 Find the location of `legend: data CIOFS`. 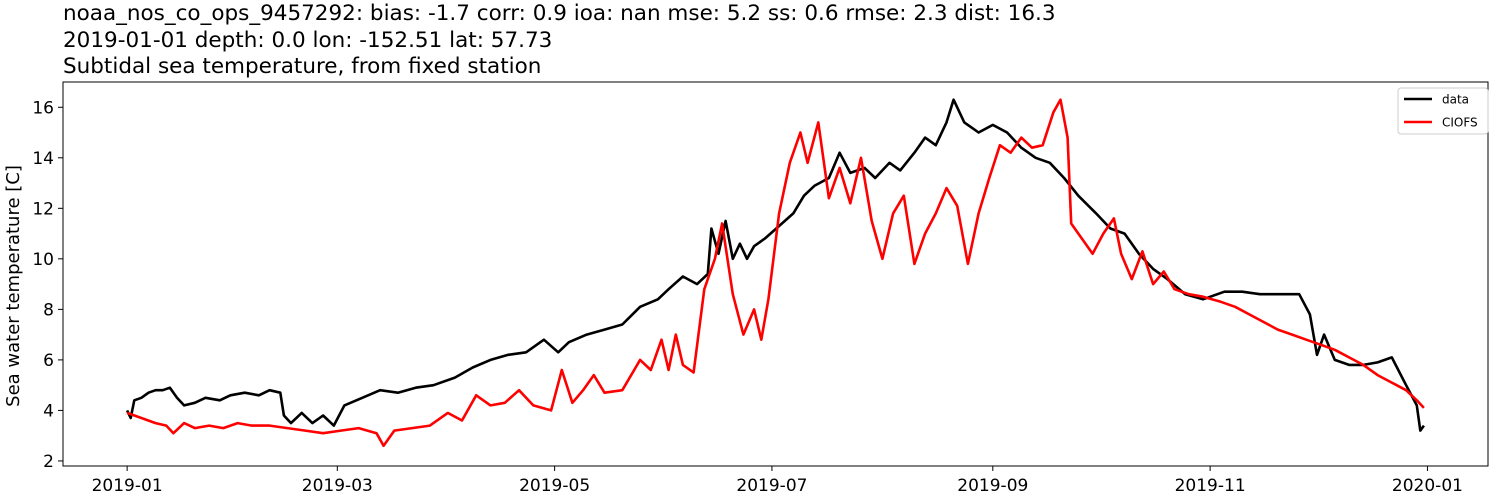

legend: data CIOFS is located at coordinates (1443, 111).